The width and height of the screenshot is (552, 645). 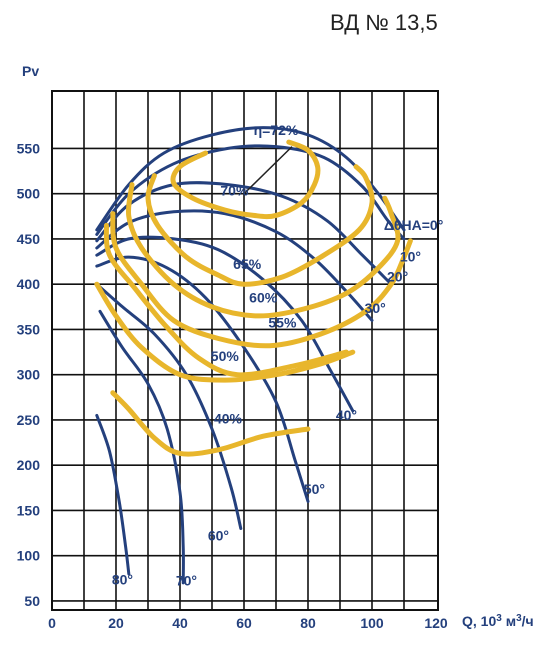 What do you see at coordinates (346, 415) in the screenshot?
I see `curve-label: 40°` at bounding box center [346, 415].